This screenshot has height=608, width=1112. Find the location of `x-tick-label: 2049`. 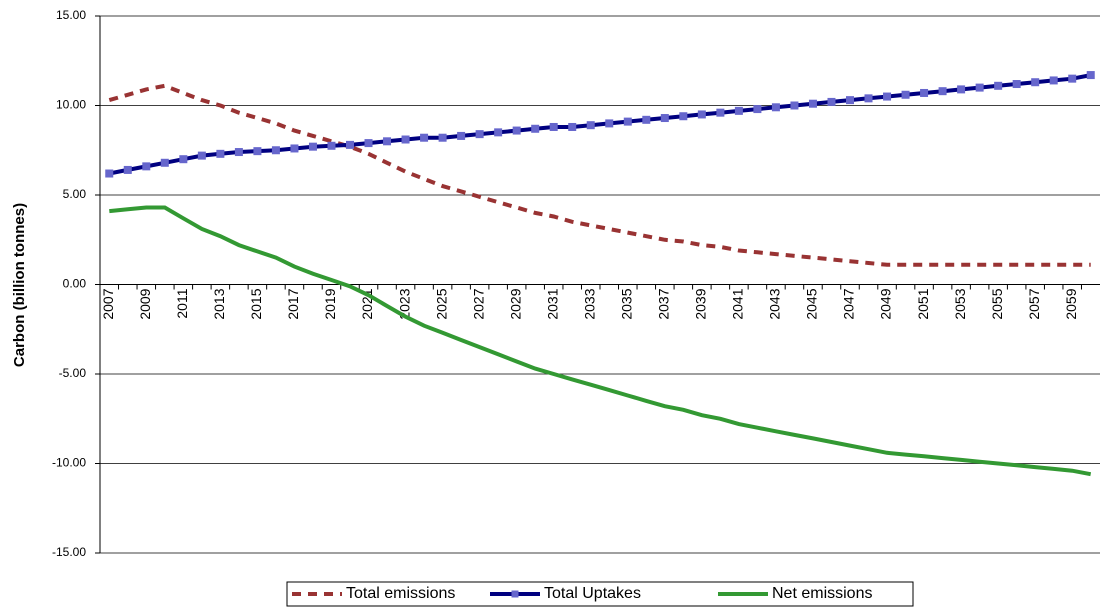

x-tick-label: 2049 is located at coordinates (886, 303).